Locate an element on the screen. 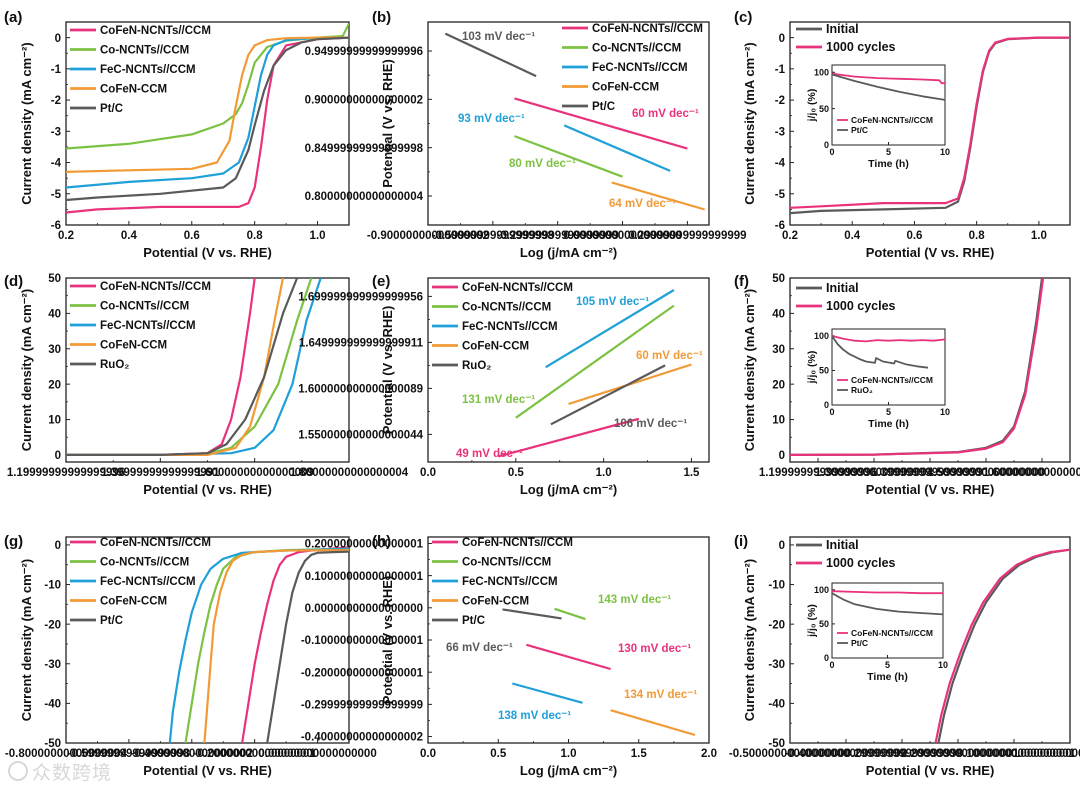 This screenshot has height=787, width=1080. slope-annotation: 103 mV dec⁻¹ is located at coordinates (498, 37).